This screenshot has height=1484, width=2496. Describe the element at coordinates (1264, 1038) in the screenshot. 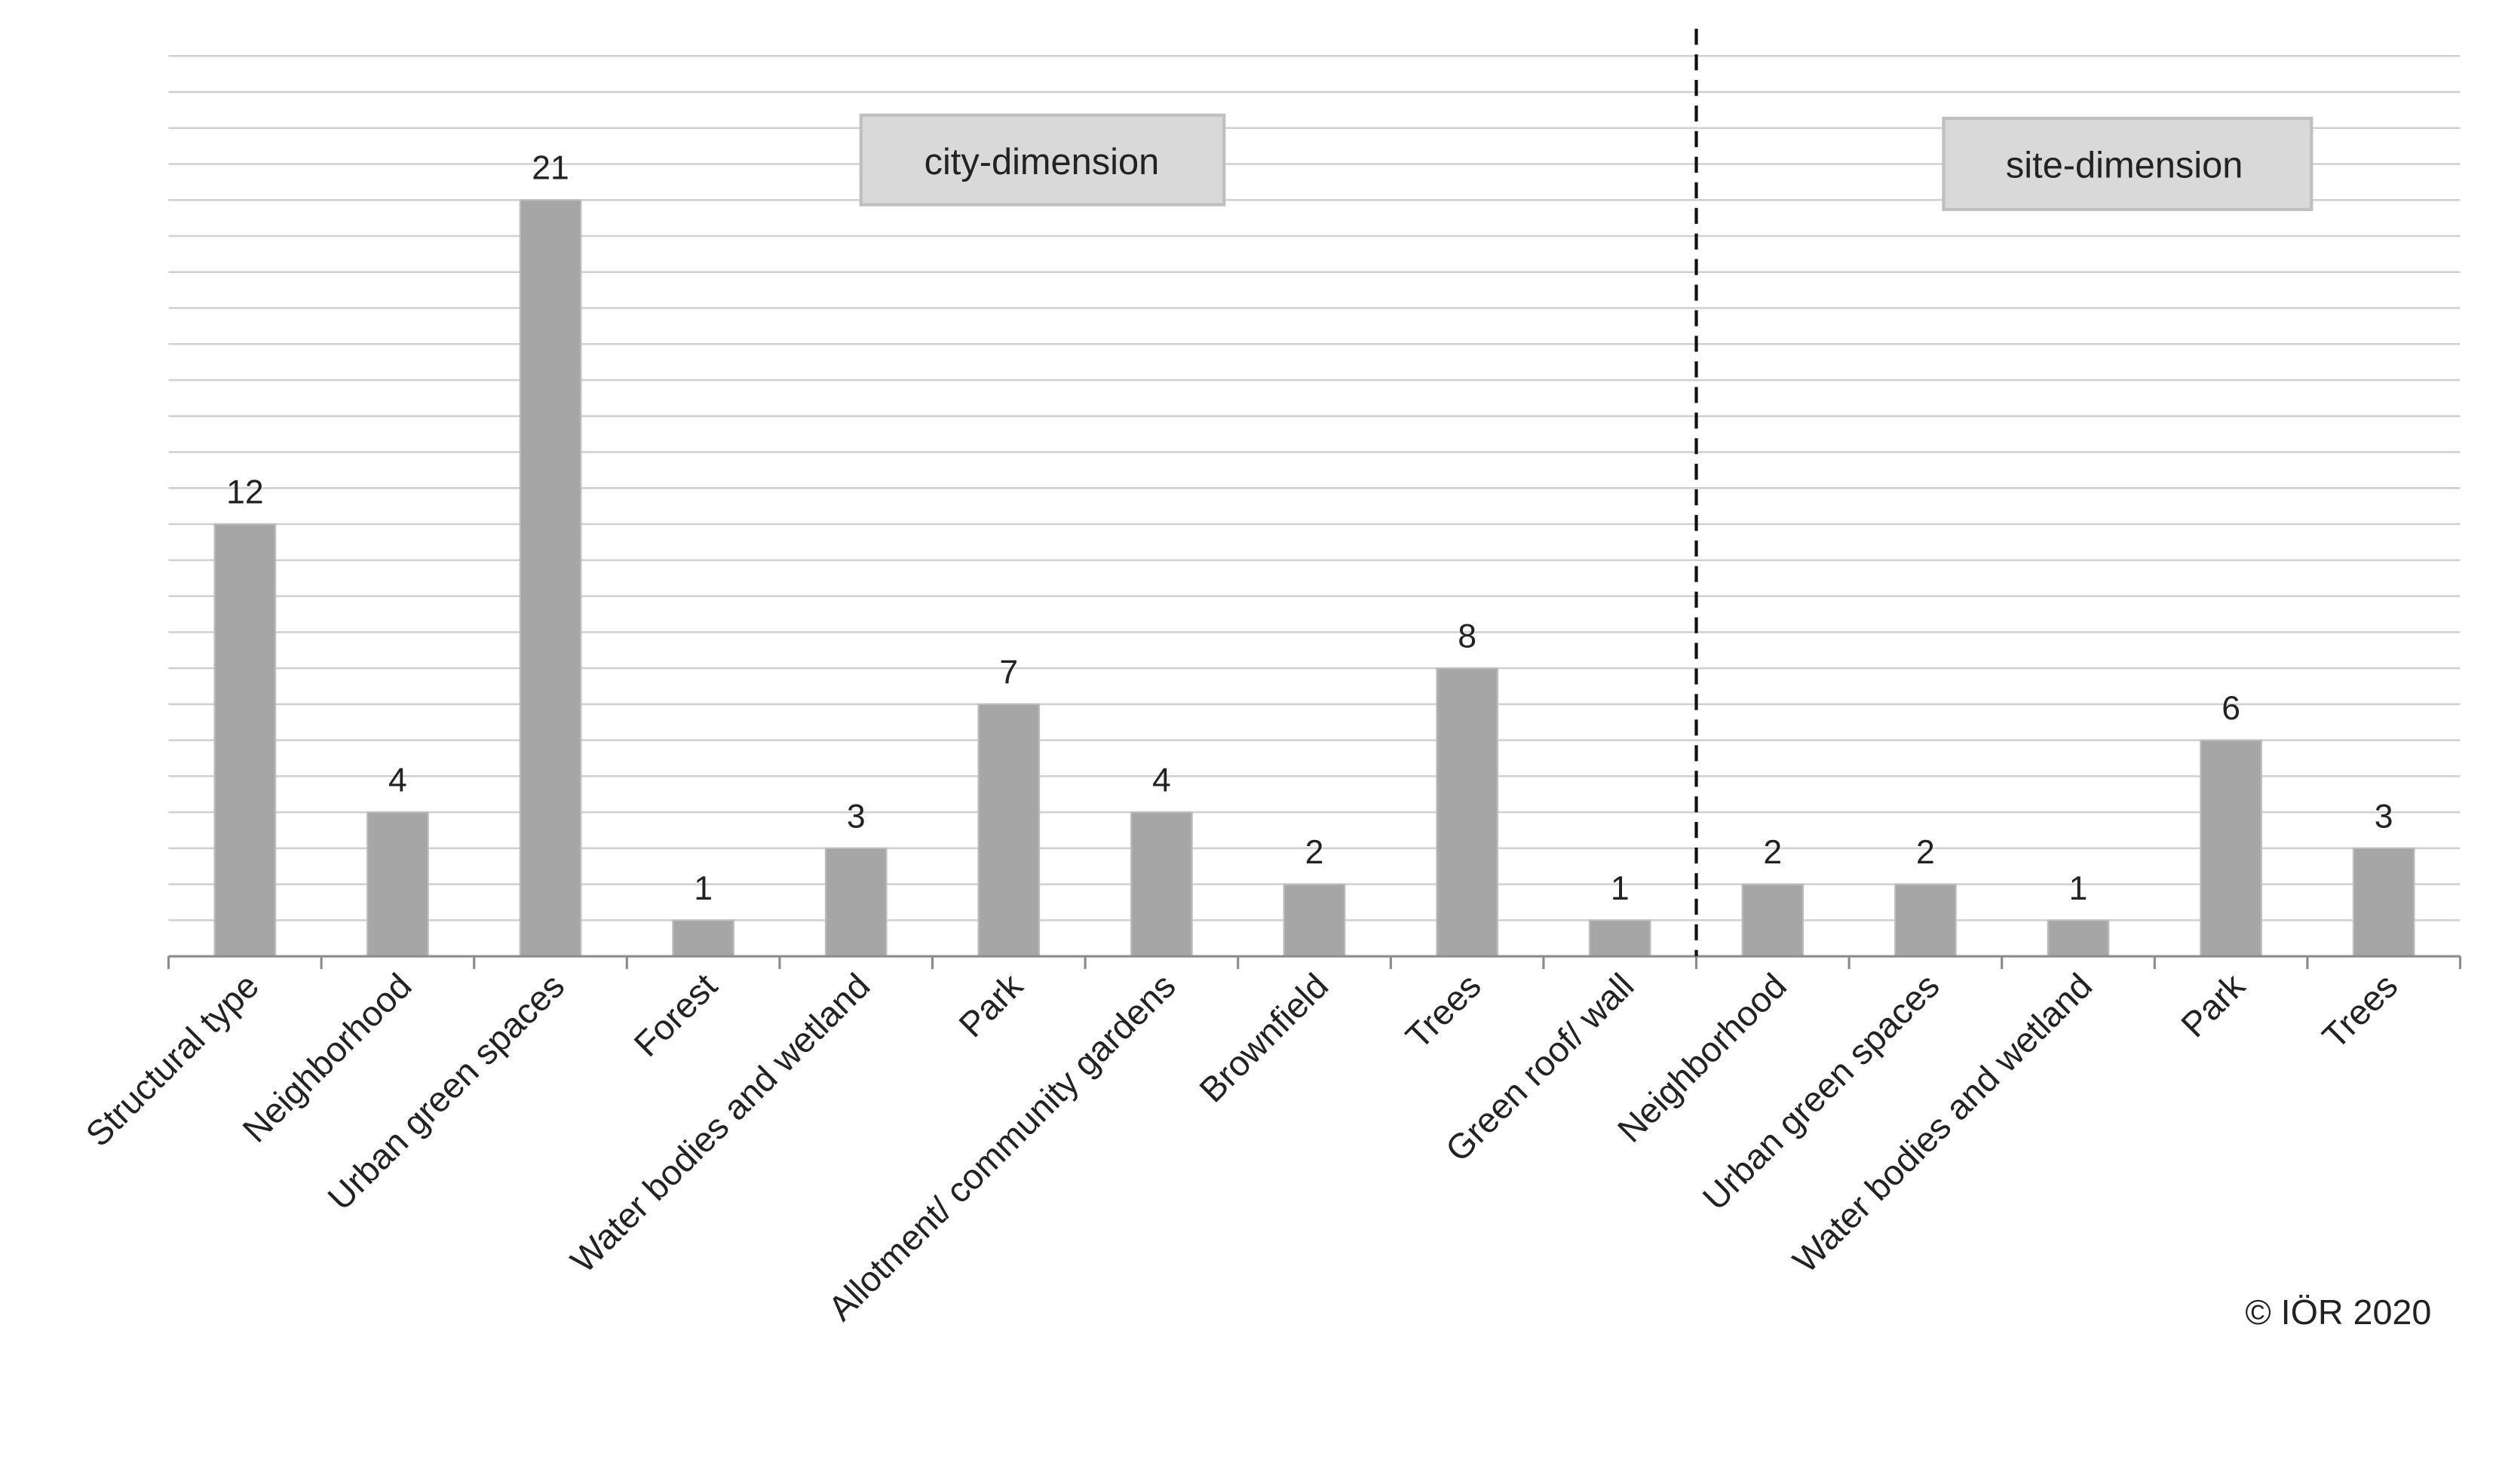

I see `category-label: Brownfield` at that location.